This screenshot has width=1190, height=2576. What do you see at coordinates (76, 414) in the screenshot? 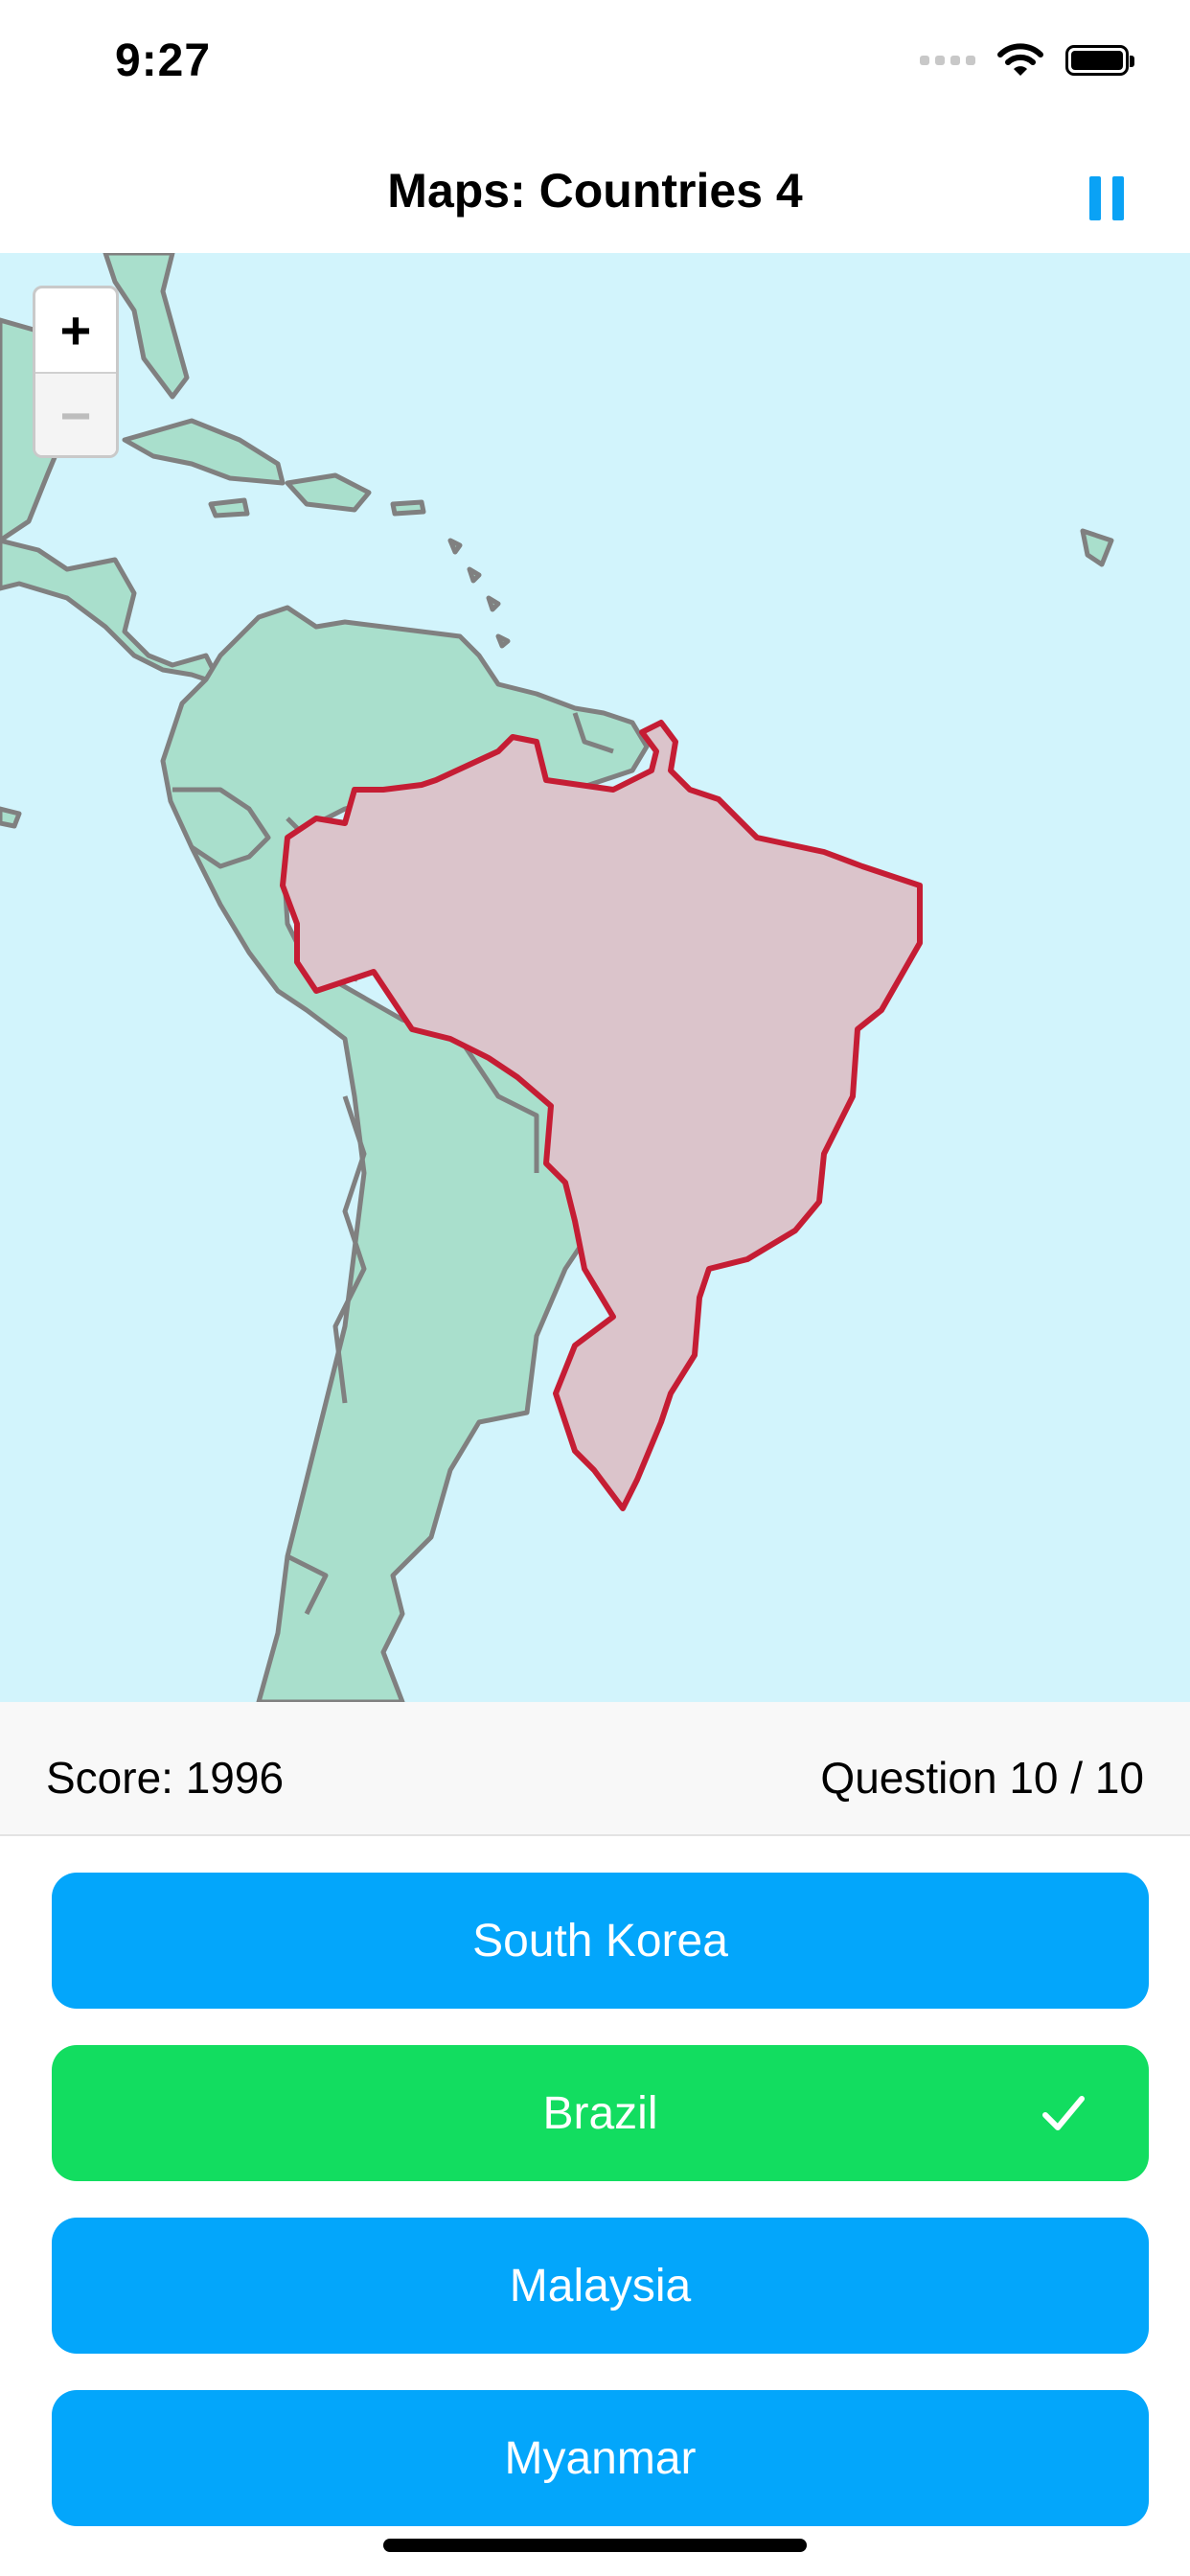
I see `zoom-out-button: −` at bounding box center [76, 414].